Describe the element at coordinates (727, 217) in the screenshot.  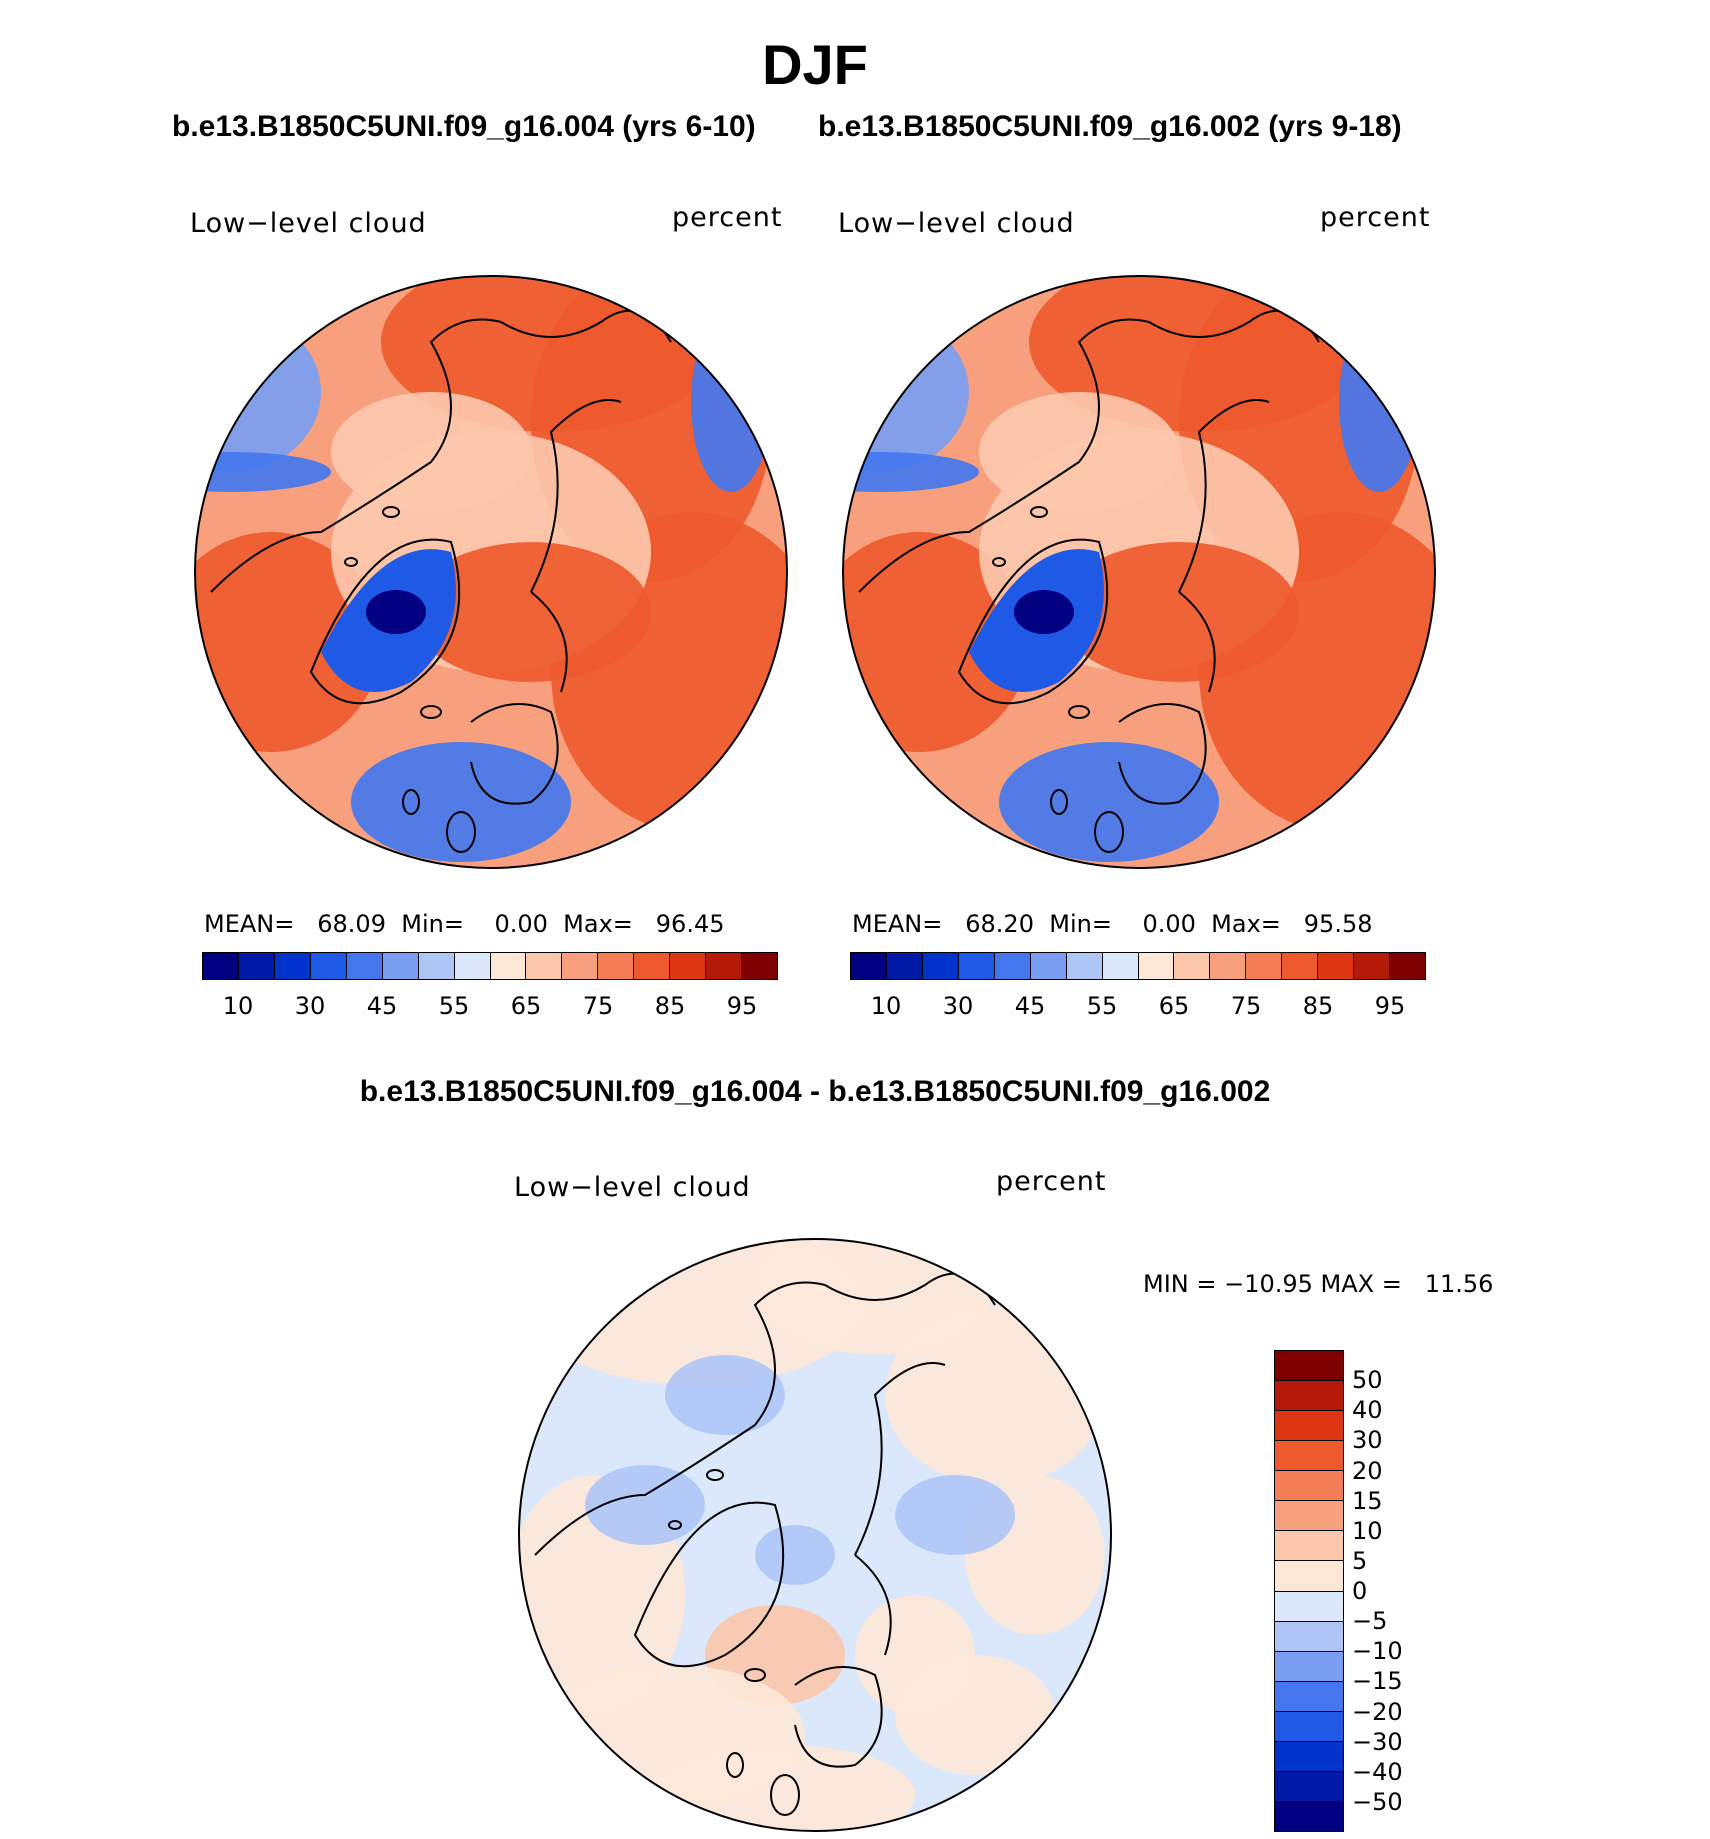
I see `panel-left-units: percent` at that location.